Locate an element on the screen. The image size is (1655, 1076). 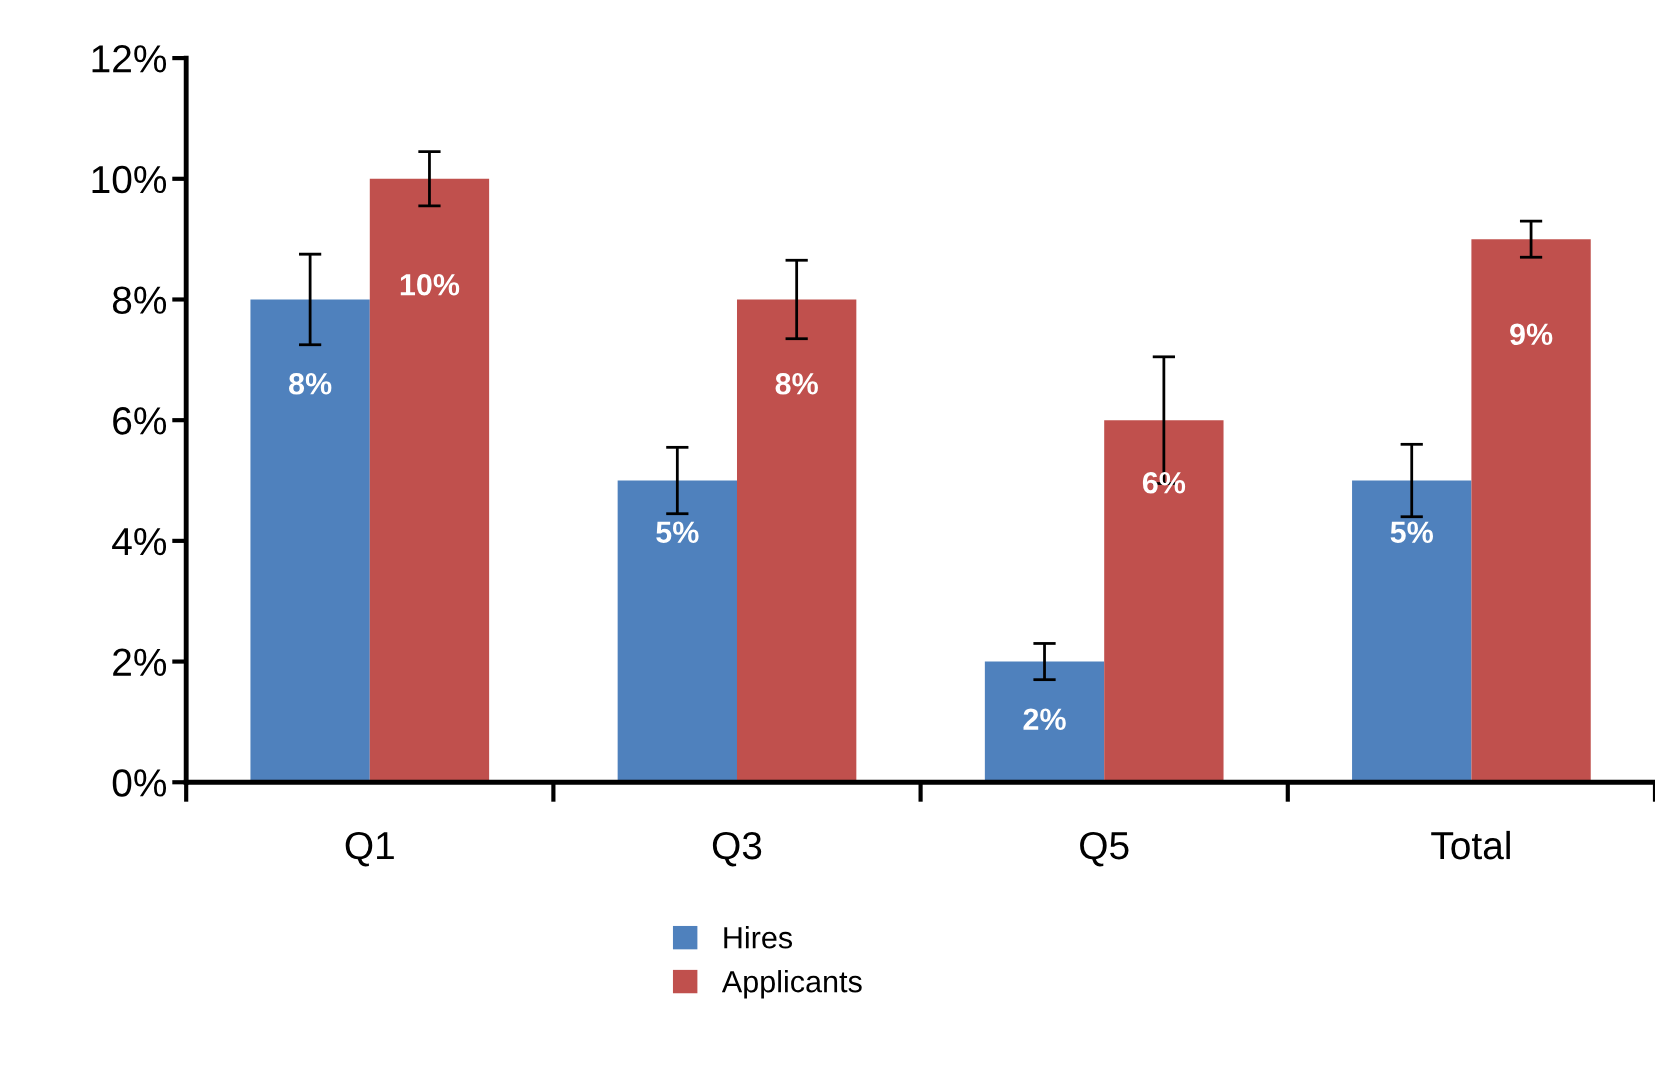
y-tick-label: 12% is located at coordinates (129, 59).